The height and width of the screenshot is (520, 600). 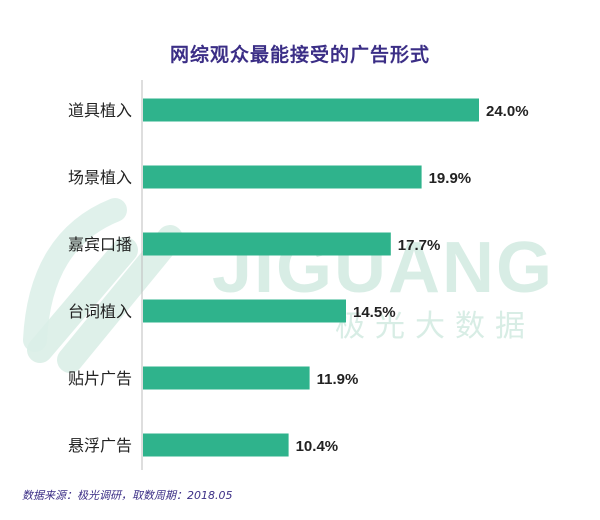 I want to click on data-label: 11.9%, so click(x=338, y=379).